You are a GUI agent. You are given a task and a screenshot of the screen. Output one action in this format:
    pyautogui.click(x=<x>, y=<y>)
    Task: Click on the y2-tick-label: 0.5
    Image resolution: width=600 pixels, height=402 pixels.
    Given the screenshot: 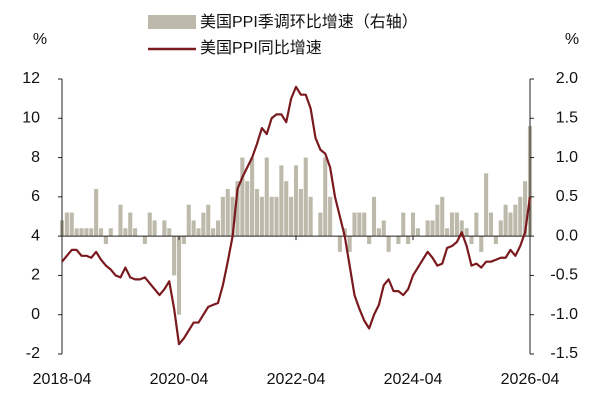 What is the action you would take?
    pyautogui.click(x=567, y=196)
    